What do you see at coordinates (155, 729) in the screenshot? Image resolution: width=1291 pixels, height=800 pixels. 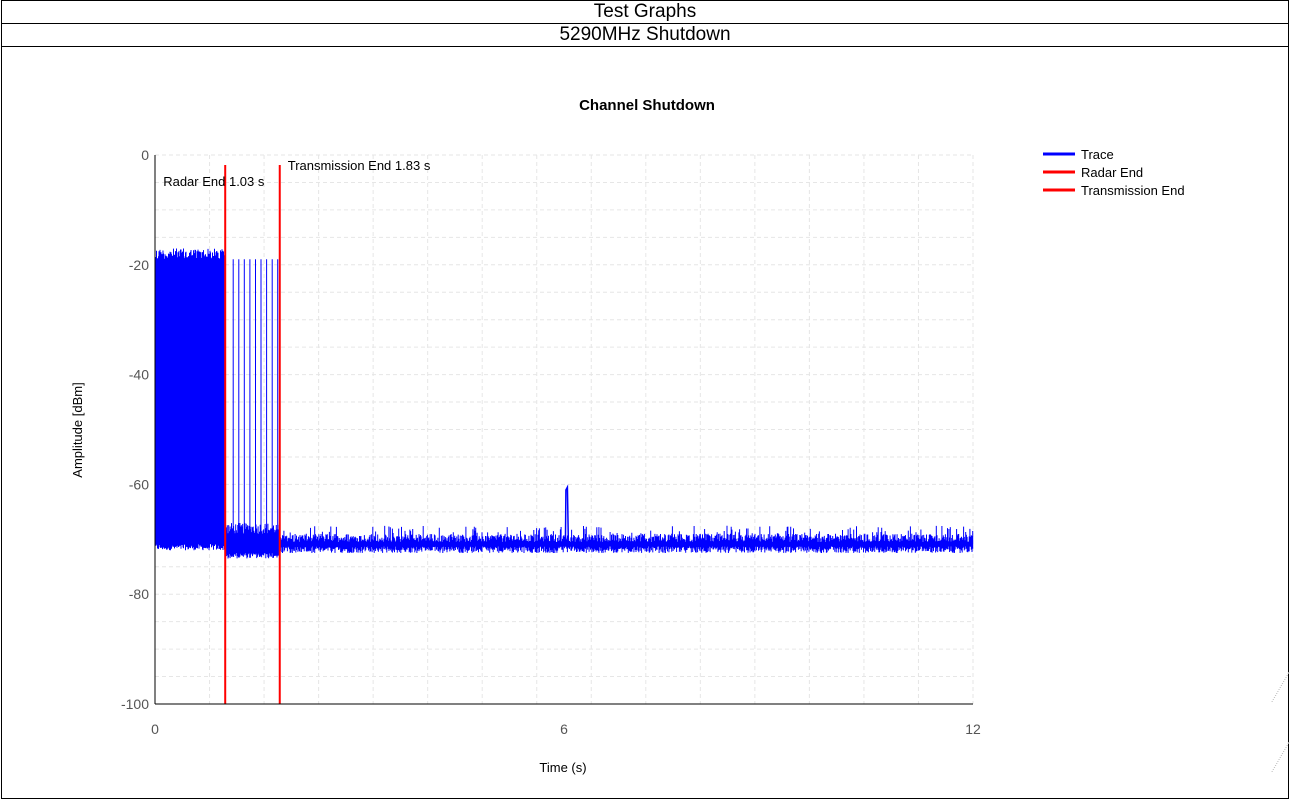 I see `x-tick-label: 0` at bounding box center [155, 729].